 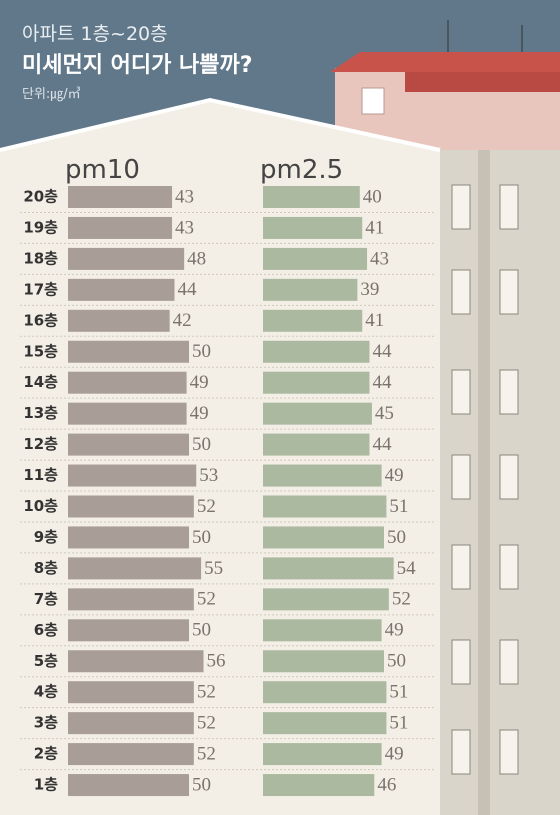 I want to click on category-label: 16층, so click(x=40, y=320).